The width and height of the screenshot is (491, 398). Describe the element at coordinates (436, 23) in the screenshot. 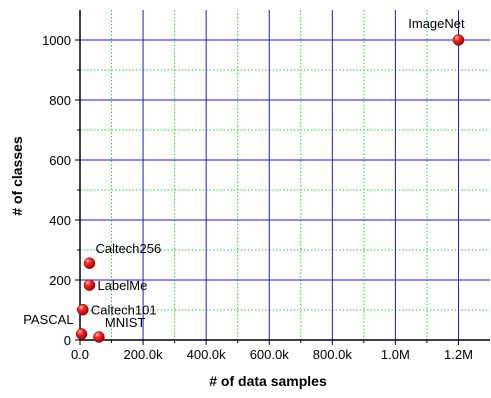

I see `data-point-label: ImageNet` at that location.